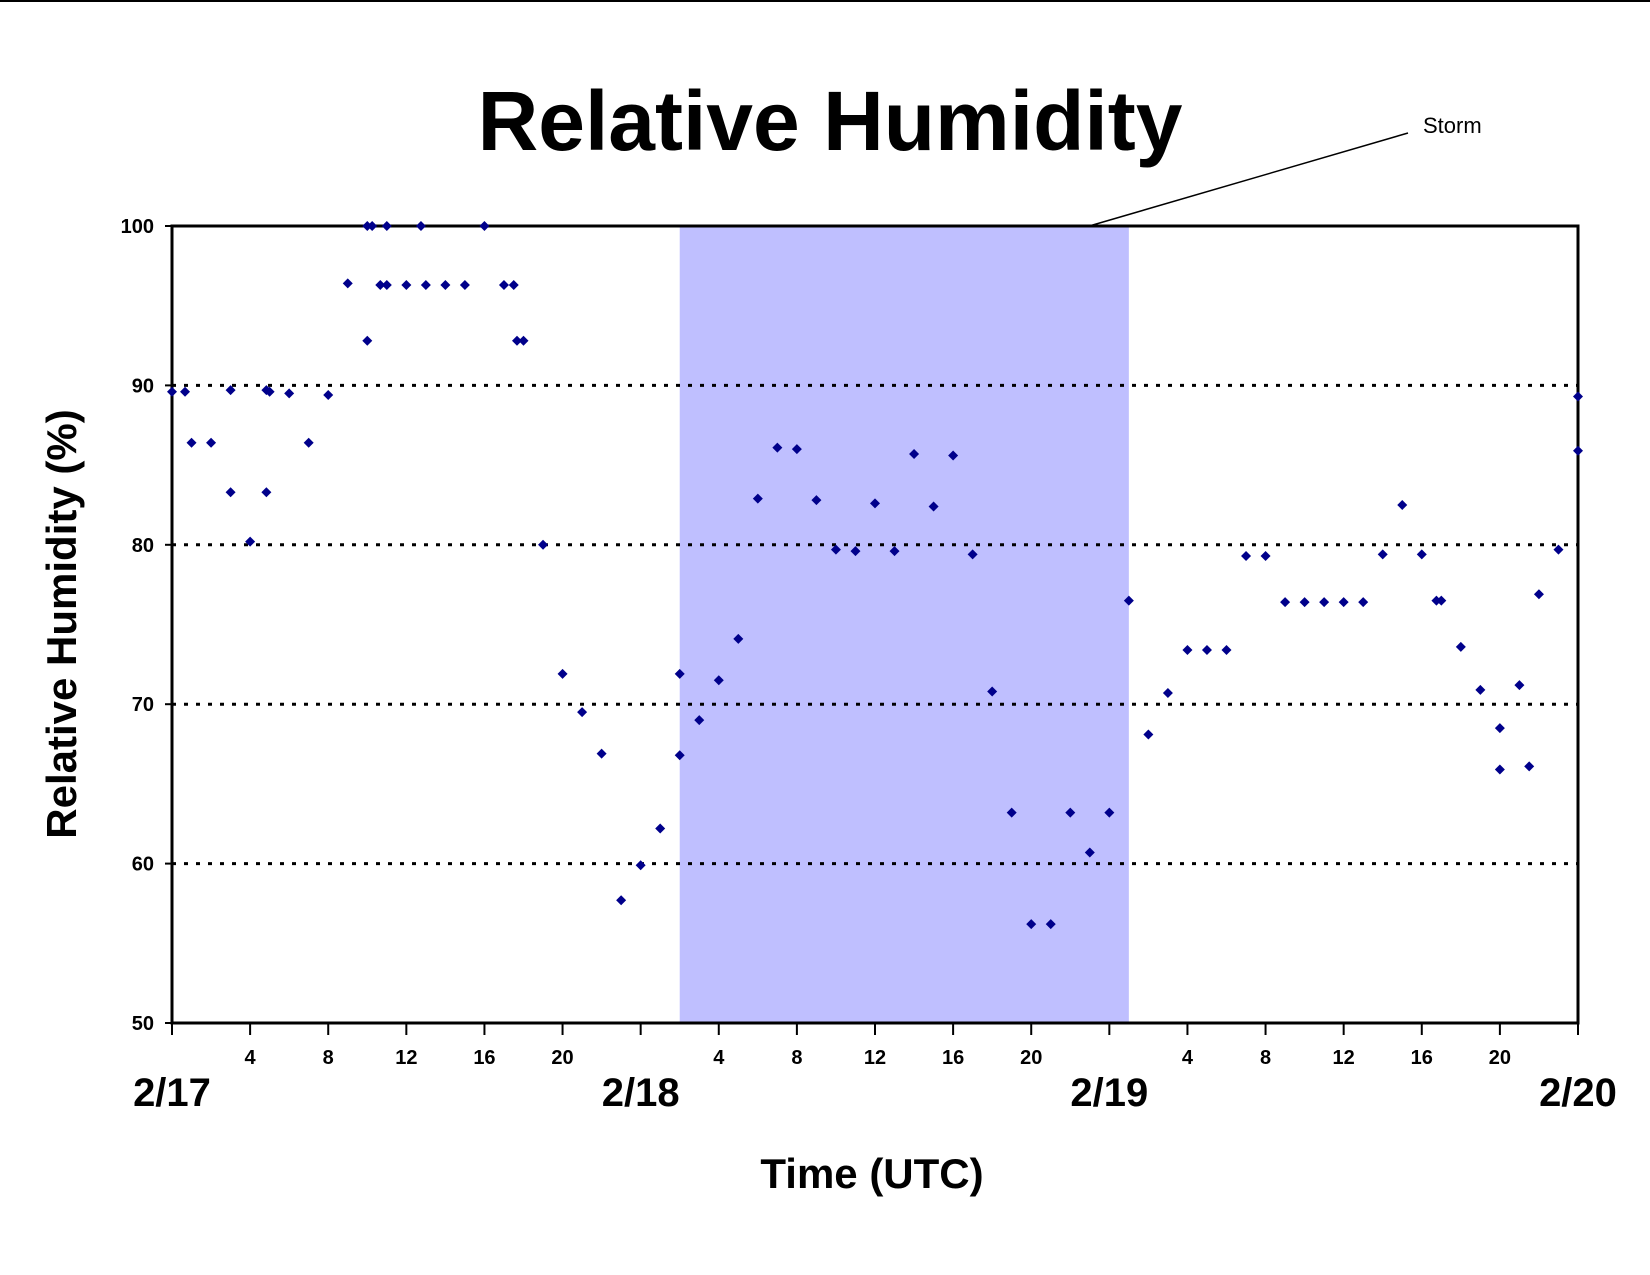 The width and height of the screenshot is (1650, 1275). What do you see at coordinates (143, 386) in the screenshot?
I see `y-tick-label: 90` at bounding box center [143, 386].